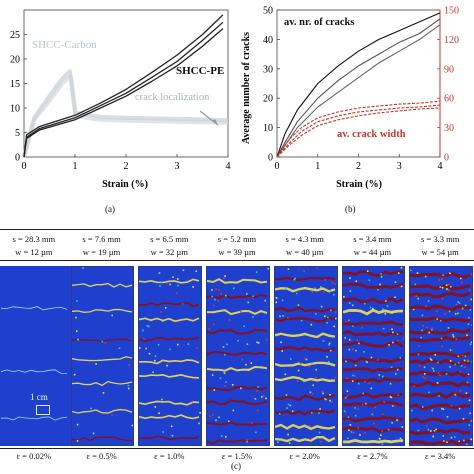  What do you see at coordinates (24, 166) in the screenshot?
I see `chart-a-xtick-label: 0` at bounding box center [24, 166].